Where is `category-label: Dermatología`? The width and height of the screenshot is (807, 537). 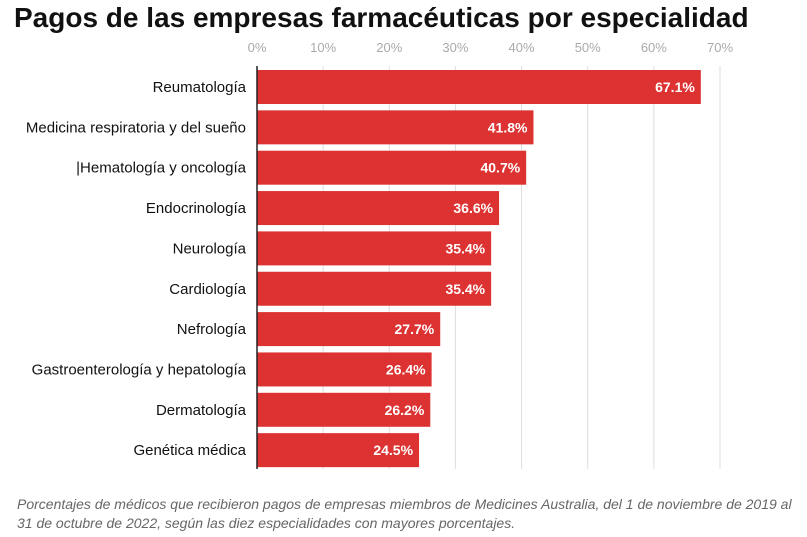
category-label: Dermatología is located at coordinates (201, 410).